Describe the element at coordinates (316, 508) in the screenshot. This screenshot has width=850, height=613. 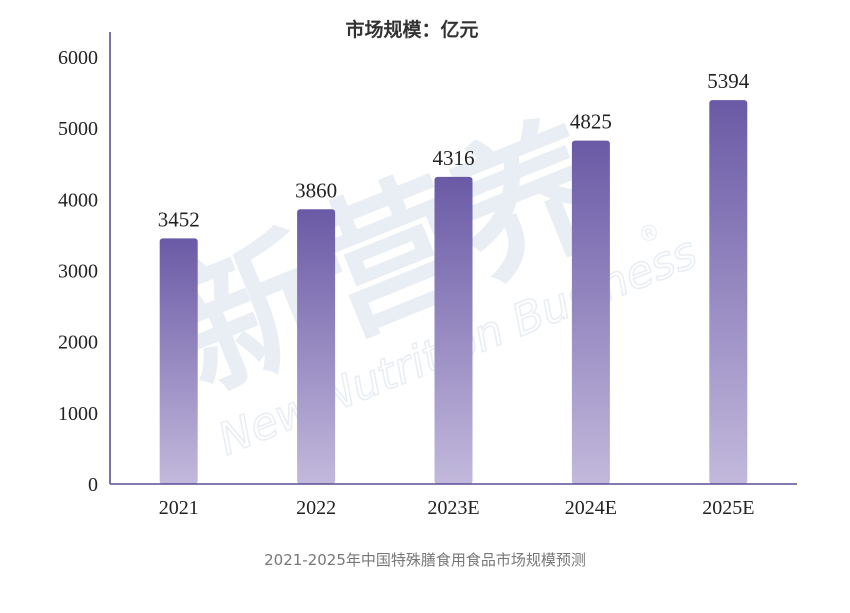
I see `x-category-label: 2022` at that location.